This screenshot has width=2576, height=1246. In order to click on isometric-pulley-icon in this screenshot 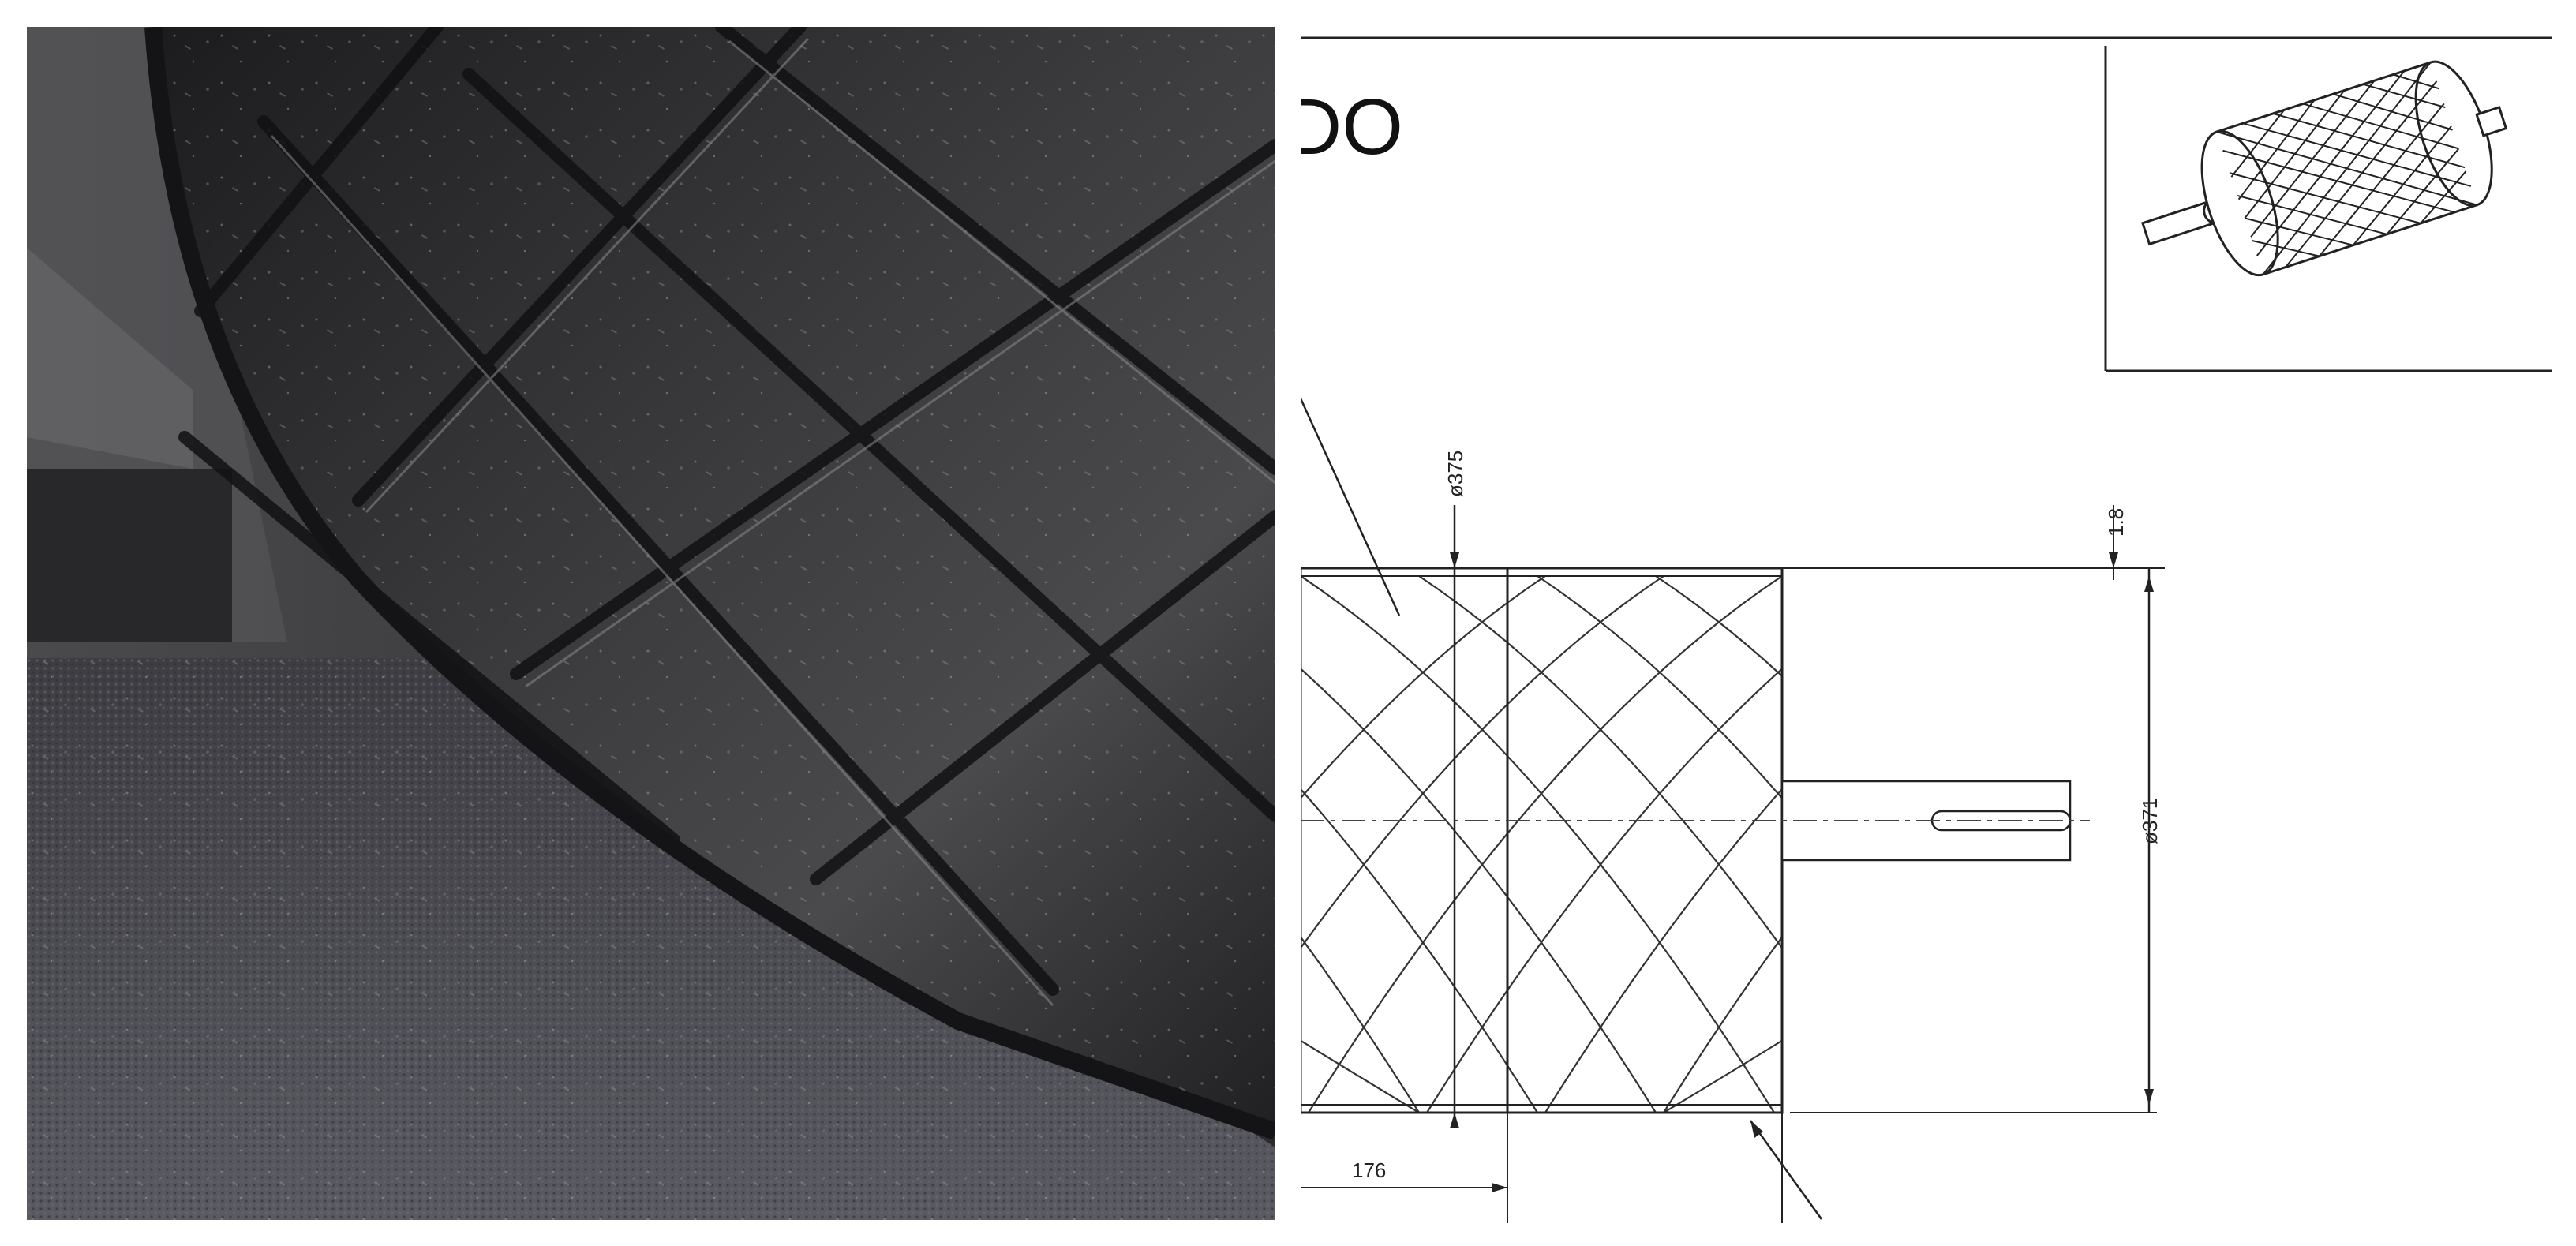, I will do `click(2324, 169)`.